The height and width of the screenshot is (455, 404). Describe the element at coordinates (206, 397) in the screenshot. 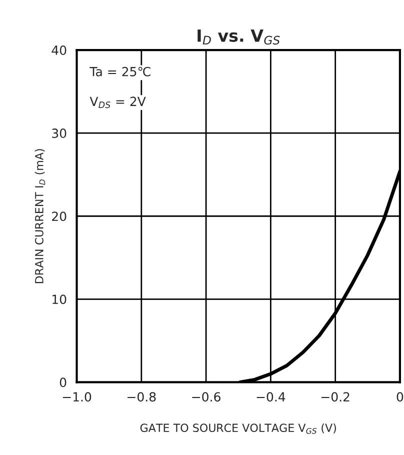

I see `x-tick-label: −0.6` at that location.